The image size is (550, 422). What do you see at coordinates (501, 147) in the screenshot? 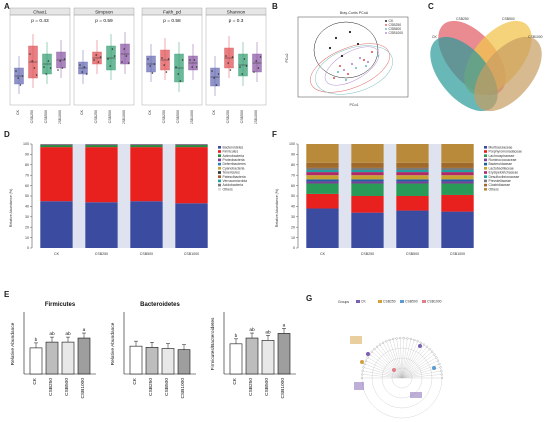
I see `legend-item: Muribaculaceae` at bounding box center [501, 147].